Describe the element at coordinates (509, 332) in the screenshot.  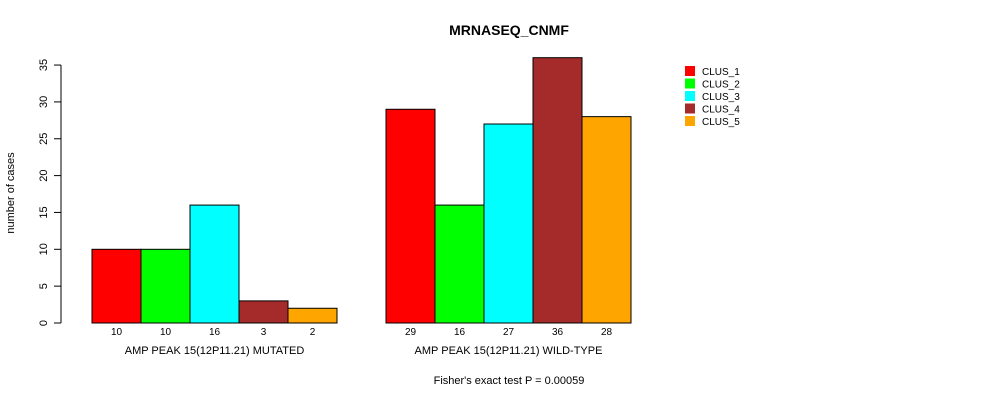
I see `bar-count-label: 27` at that location.